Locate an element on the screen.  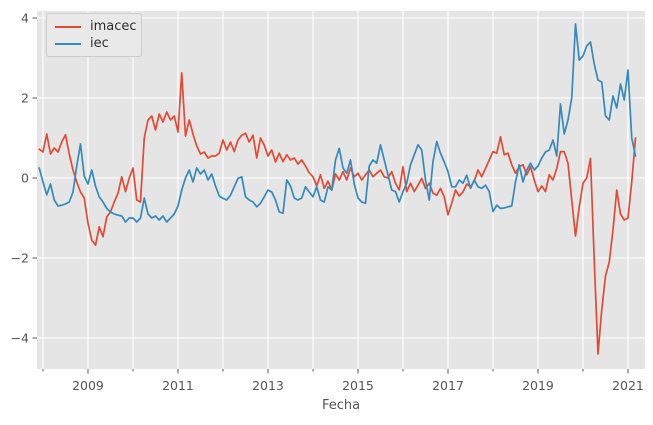
legend-item-imacec: imacec is located at coordinates (96, 26).